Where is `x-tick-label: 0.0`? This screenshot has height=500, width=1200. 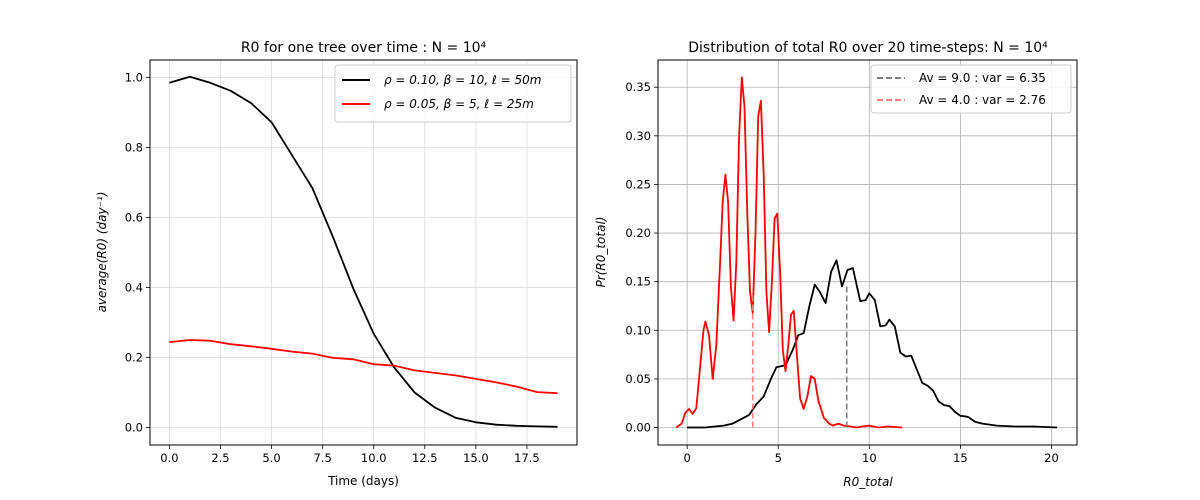
x-tick-label: 0.0 is located at coordinates (169, 458).